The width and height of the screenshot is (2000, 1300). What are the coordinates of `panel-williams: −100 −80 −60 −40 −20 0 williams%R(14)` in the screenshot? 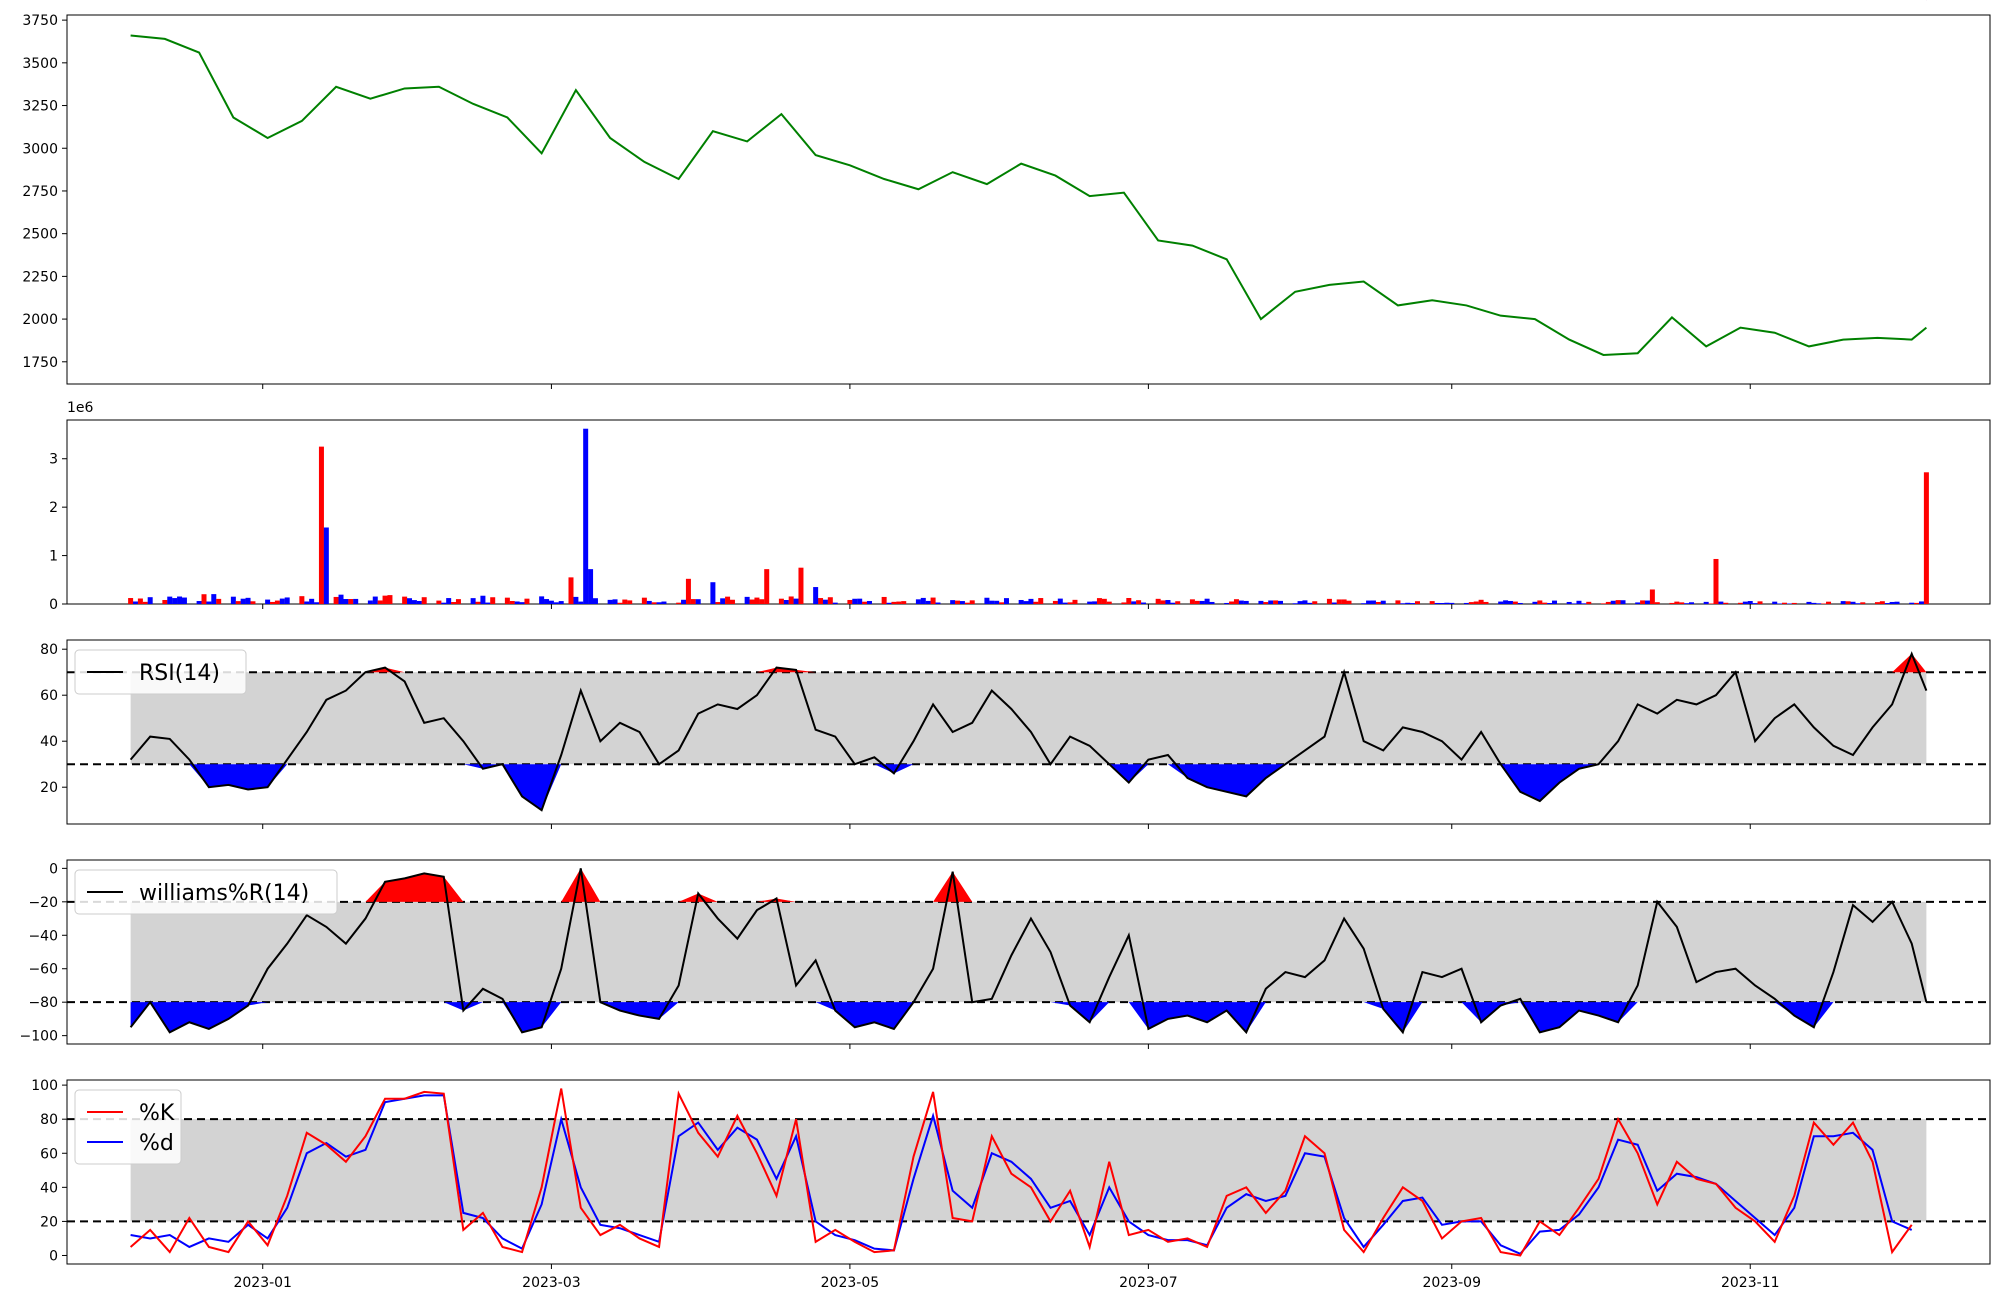 It's located at (1005, 954).